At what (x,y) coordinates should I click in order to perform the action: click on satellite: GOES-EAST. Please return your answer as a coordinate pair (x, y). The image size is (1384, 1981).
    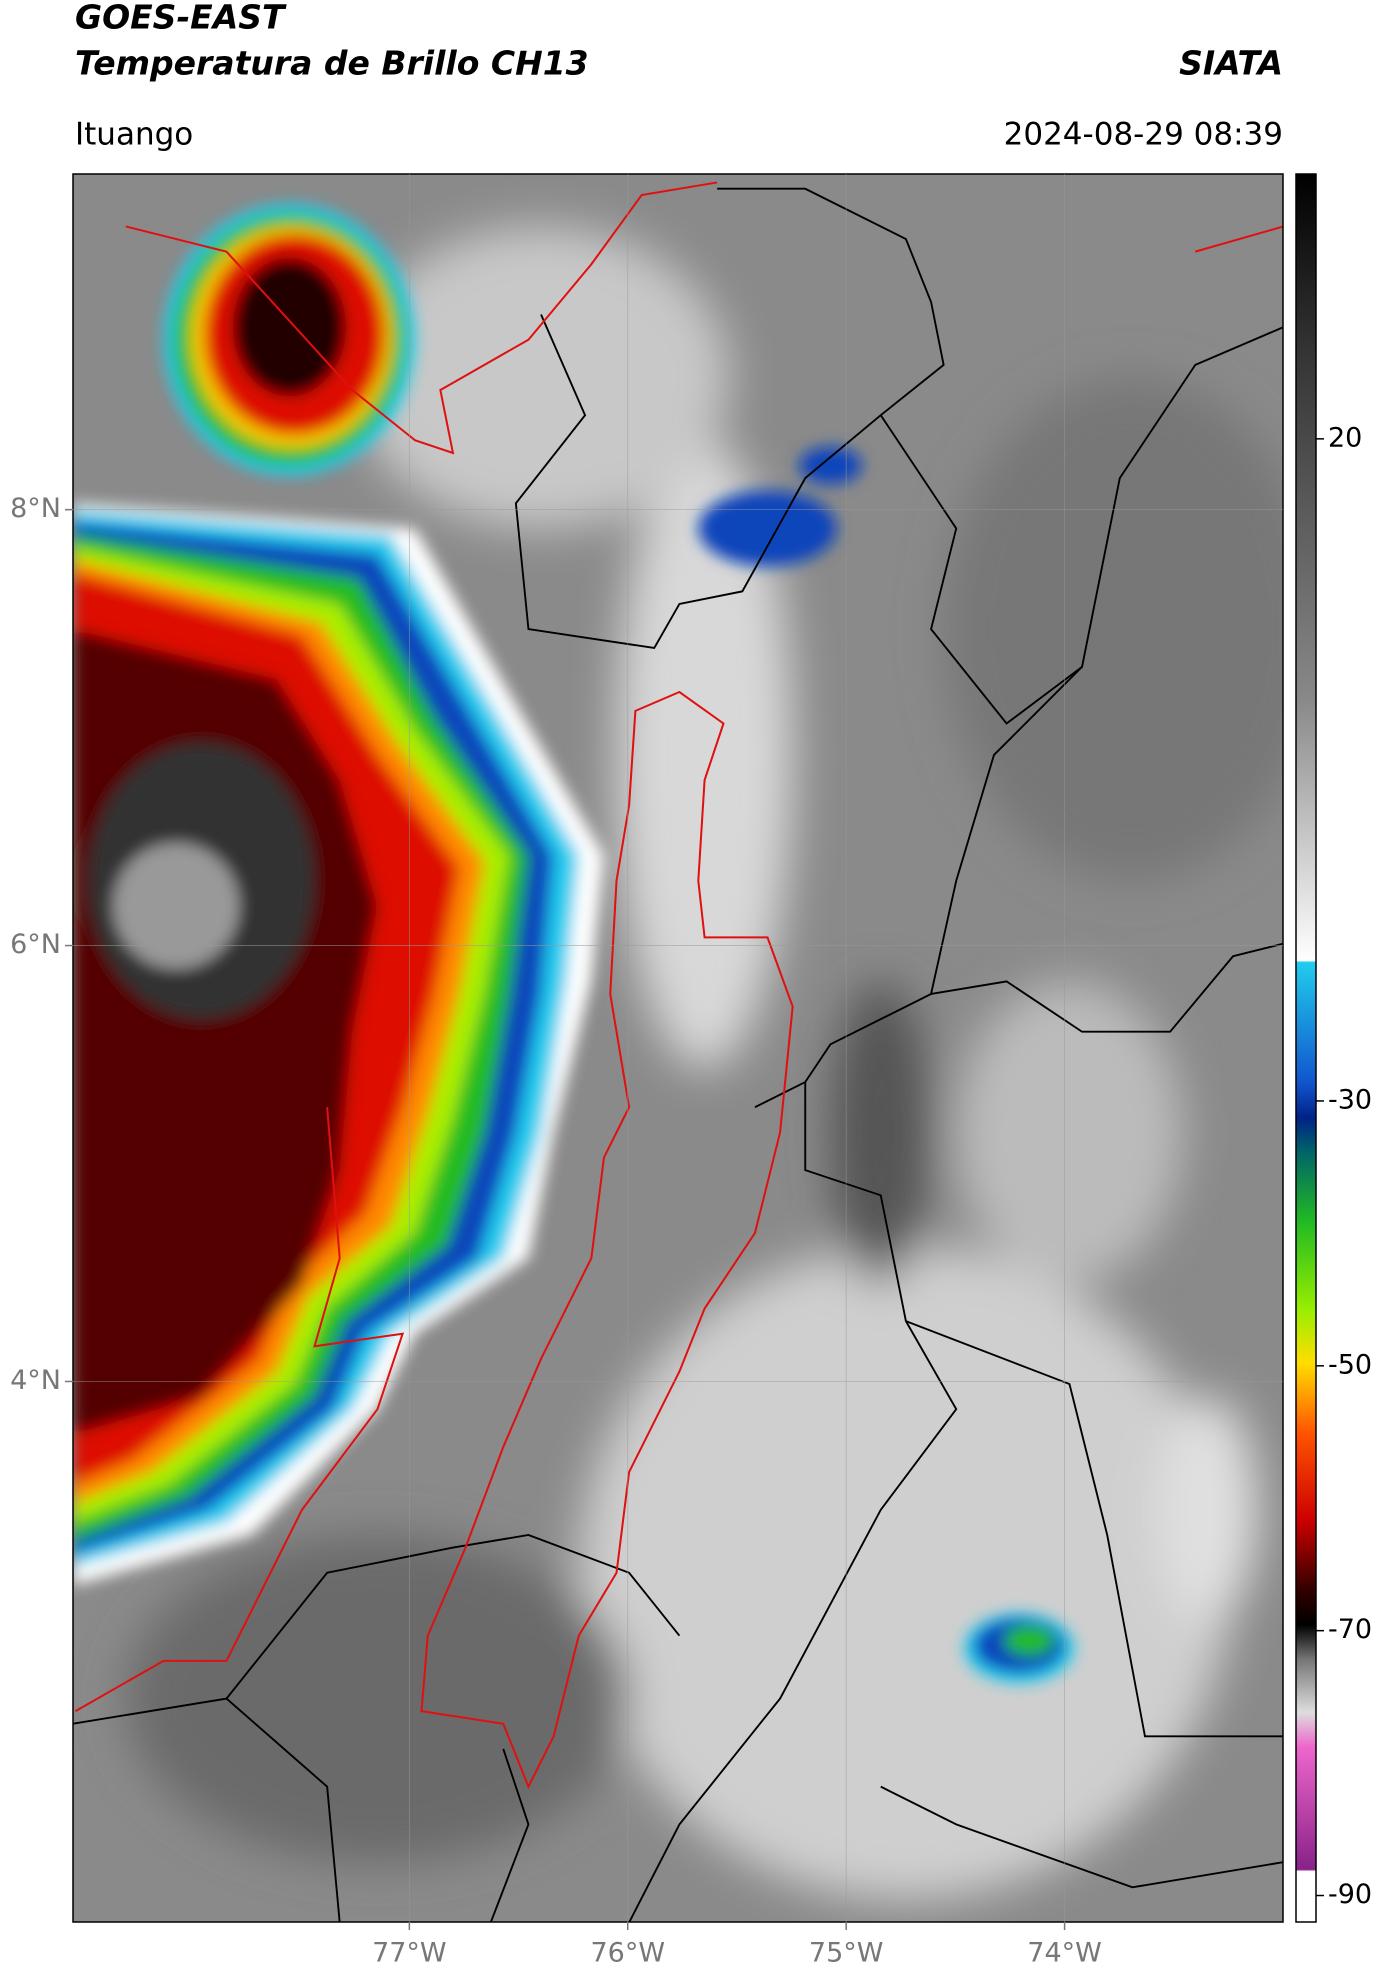
    Looking at the image, I should click on (181, 18).